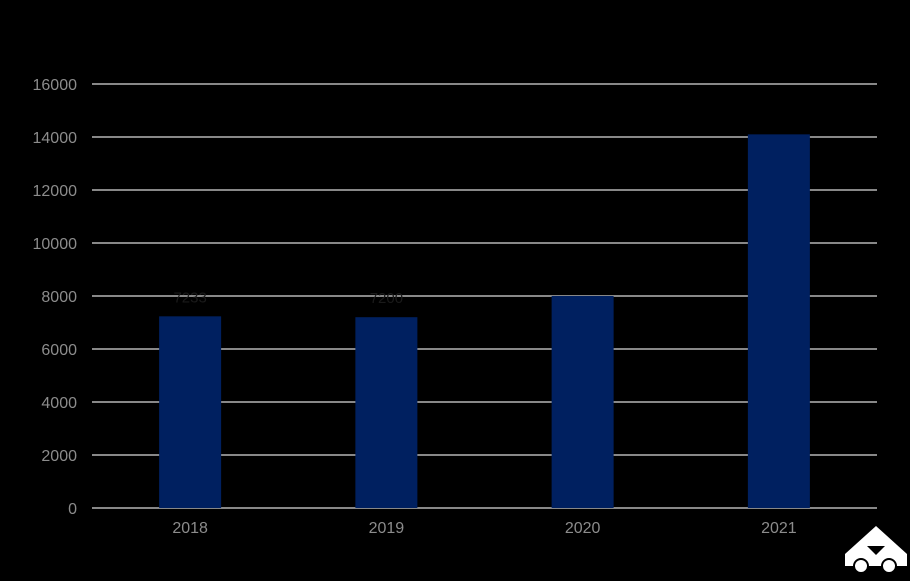  I want to click on data-labels: 7233 7200, so click(288, 298).